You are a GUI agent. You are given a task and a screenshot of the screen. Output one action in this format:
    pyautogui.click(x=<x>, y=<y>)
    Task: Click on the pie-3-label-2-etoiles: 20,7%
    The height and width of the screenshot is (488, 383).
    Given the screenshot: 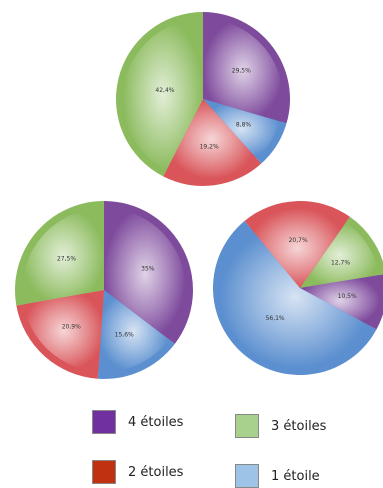 What is the action you would take?
    pyautogui.click(x=298, y=240)
    